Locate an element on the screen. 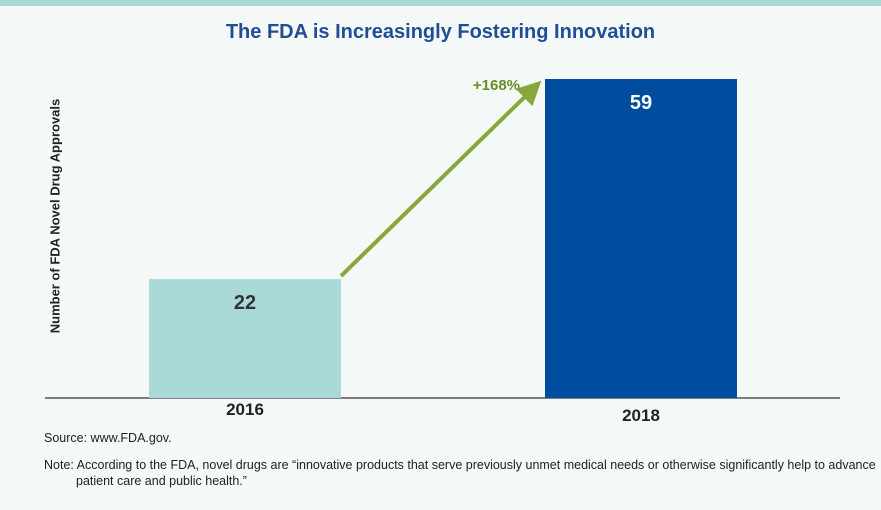 The width and height of the screenshot is (881, 510). x-tick-label-2016: 2016 is located at coordinates (245, 409).